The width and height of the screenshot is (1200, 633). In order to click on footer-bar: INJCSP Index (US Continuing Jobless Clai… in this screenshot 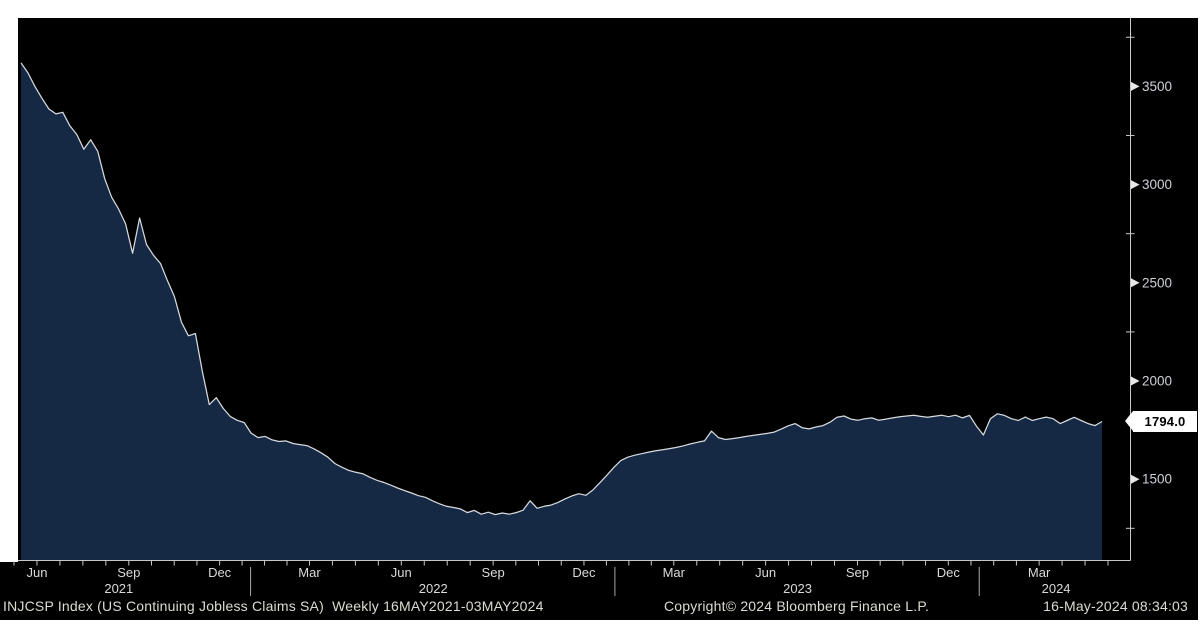, I will do `click(599, 607)`.